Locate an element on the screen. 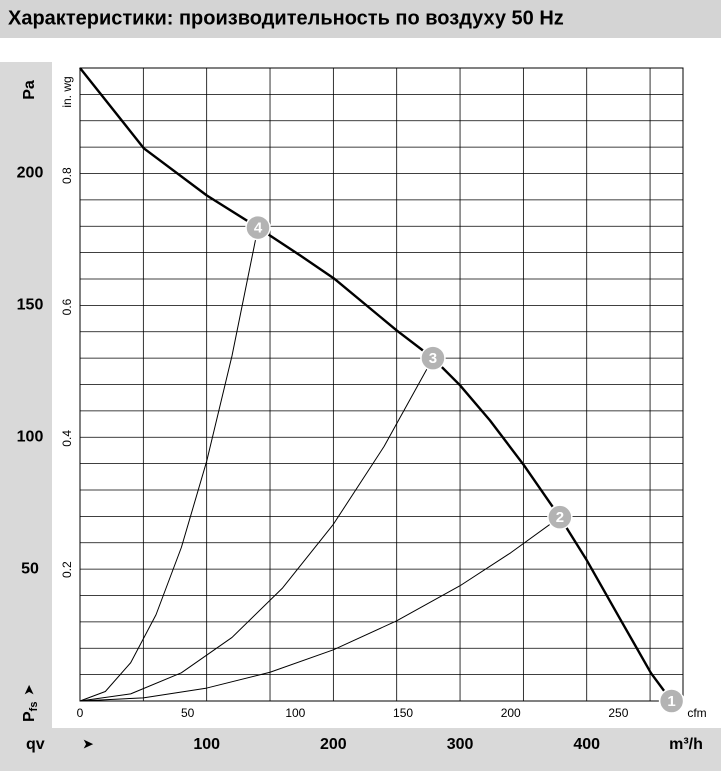 The image size is (721, 771). x2-tick-label: 100 is located at coordinates (295, 713).